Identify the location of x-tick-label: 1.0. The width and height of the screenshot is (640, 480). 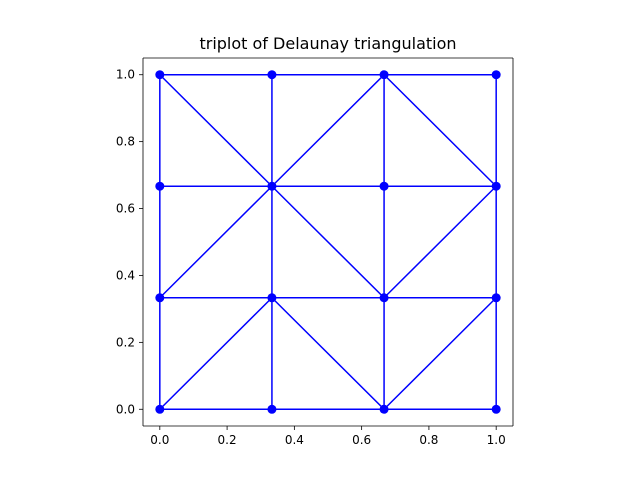
(496, 440).